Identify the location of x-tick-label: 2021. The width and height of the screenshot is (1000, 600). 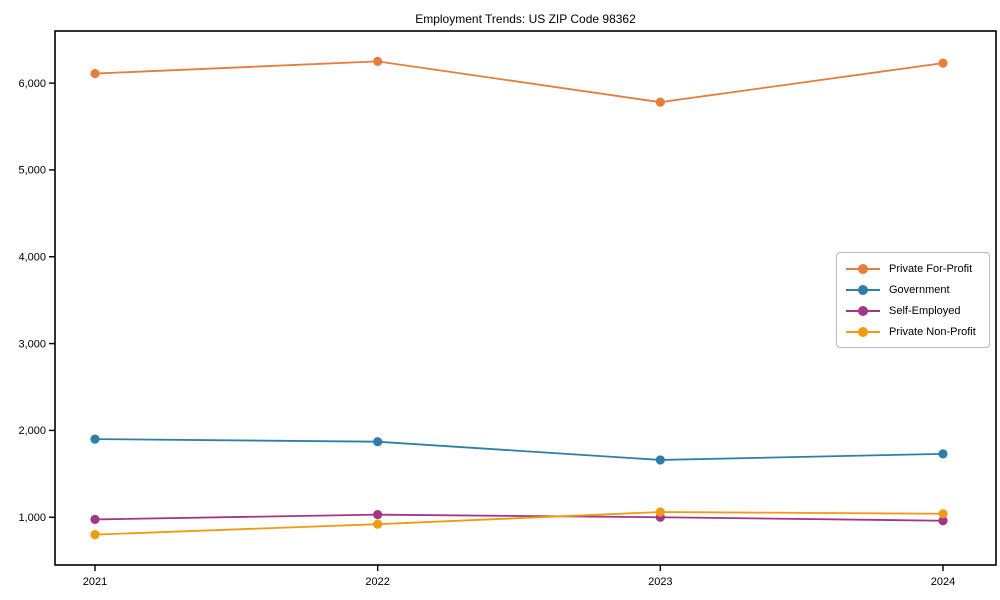
(95, 582).